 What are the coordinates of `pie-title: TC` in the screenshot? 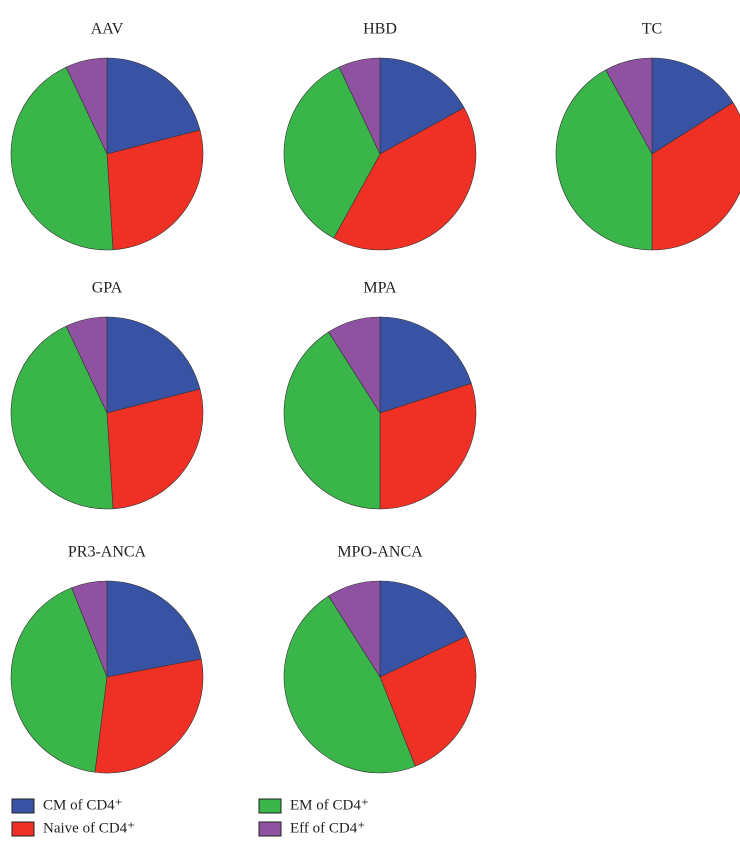 It's located at (652, 29).